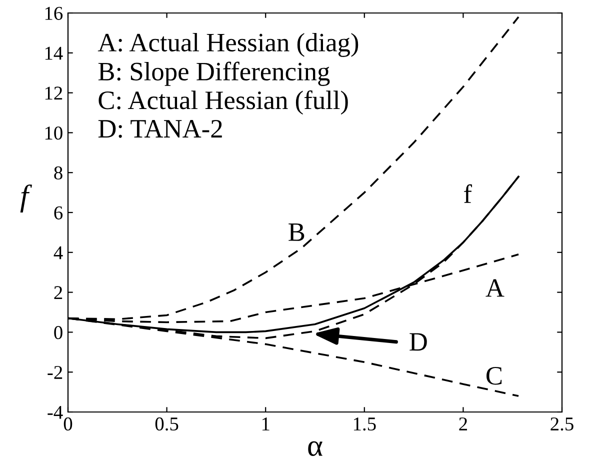 Image resolution: width=614 pixels, height=474 pixels. What do you see at coordinates (296, 232) in the screenshot?
I see `annotation: B` at bounding box center [296, 232].